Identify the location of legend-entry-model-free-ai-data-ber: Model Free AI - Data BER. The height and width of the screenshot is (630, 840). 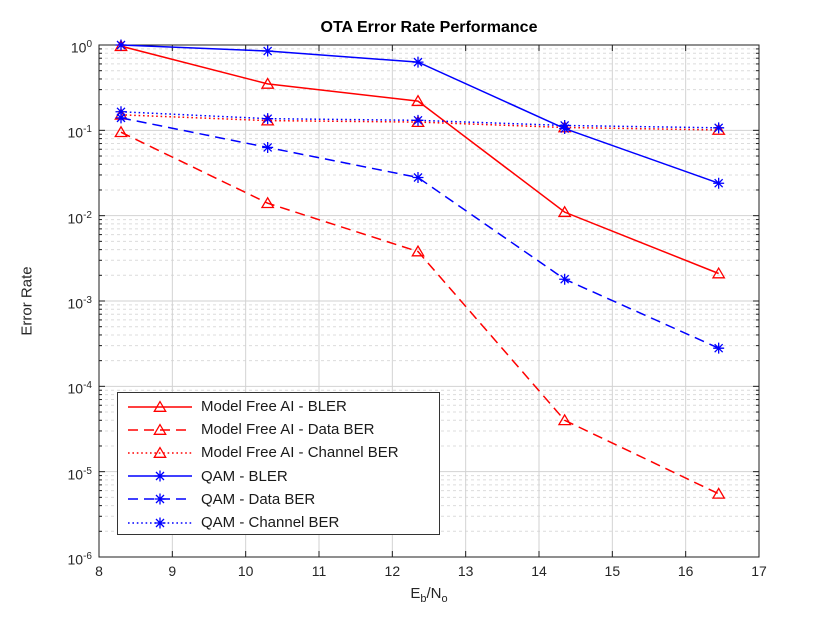
(278, 429).